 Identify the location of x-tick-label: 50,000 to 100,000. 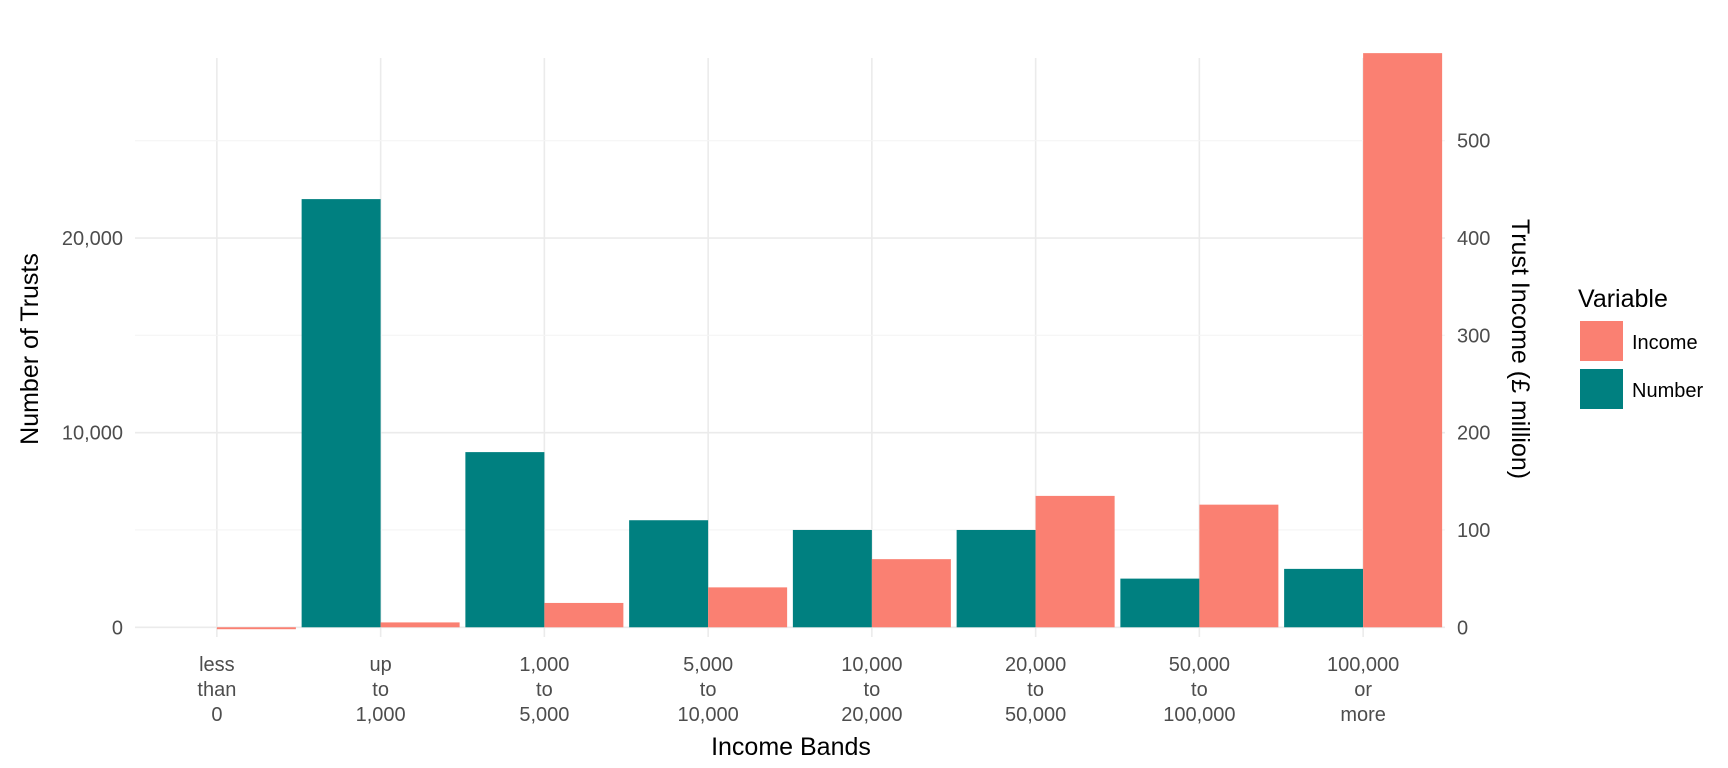
(1199, 690).